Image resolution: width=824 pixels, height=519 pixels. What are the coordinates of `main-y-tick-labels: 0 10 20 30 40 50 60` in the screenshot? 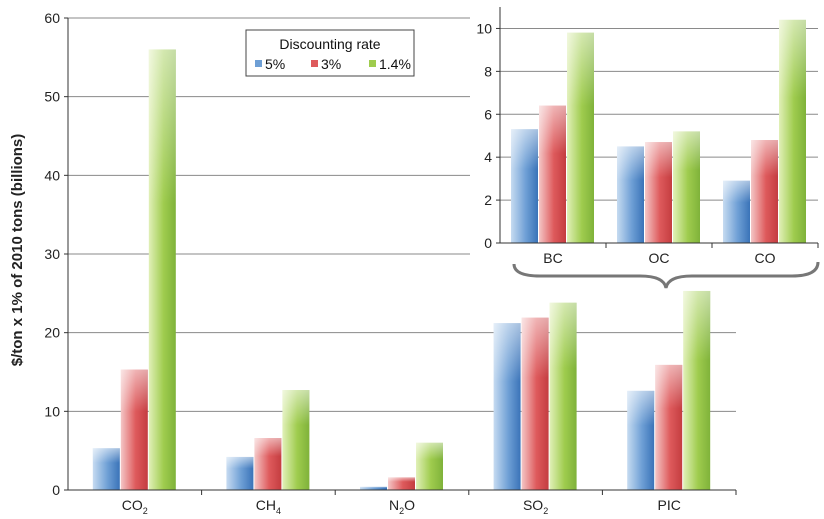 It's located at (52, 254).